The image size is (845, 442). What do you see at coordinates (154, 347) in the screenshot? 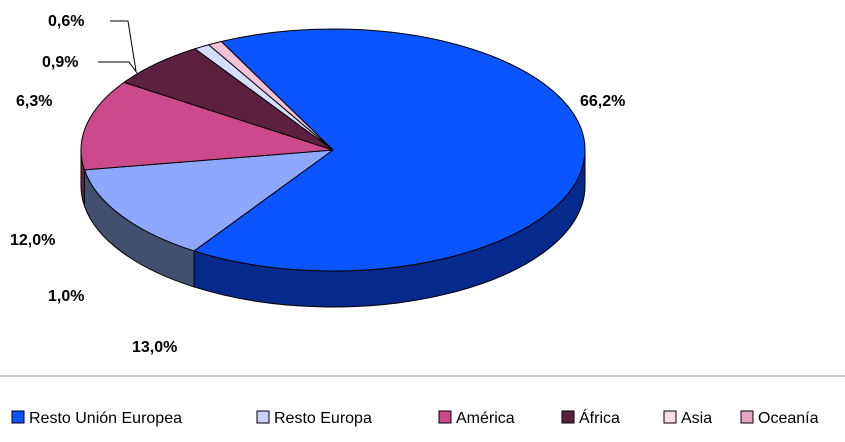
I see `label-resto-europa: 13,0%` at bounding box center [154, 347].